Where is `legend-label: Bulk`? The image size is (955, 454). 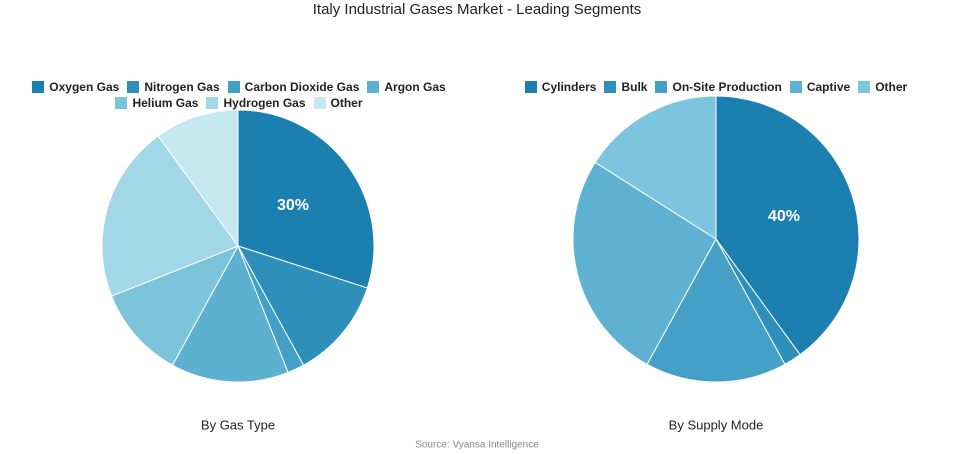
legend-label: Bulk is located at coordinates (634, 87).